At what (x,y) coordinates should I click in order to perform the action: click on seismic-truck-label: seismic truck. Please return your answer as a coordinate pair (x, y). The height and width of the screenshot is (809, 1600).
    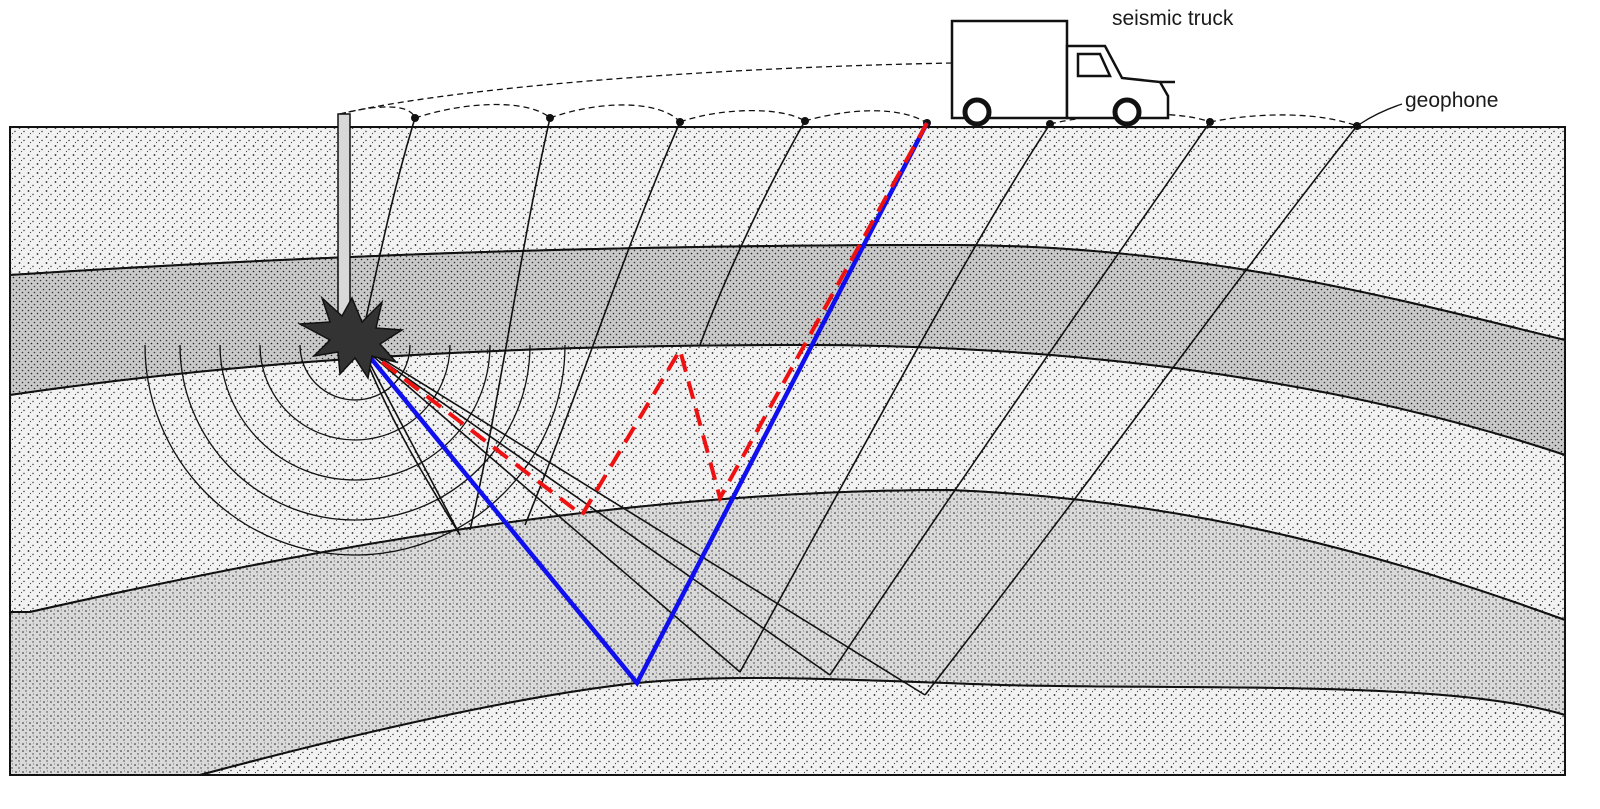
    Looking at the image, I should click on (1173, 18).